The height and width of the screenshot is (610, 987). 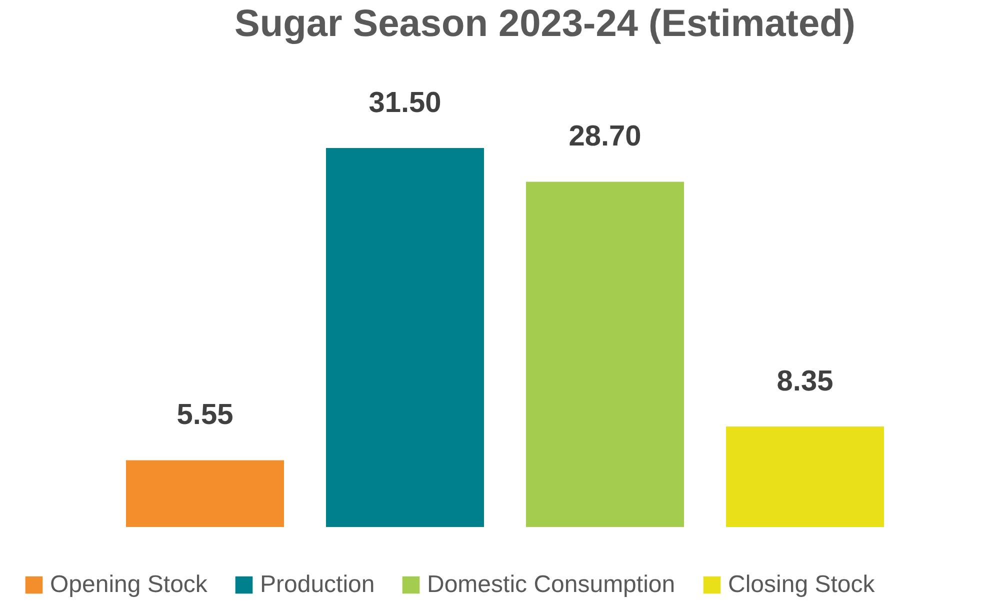 What do you see at coordinates (129, 584) in the screenshot?
I see `legend-label: Opening Stock` at bounding box center [129, 584].